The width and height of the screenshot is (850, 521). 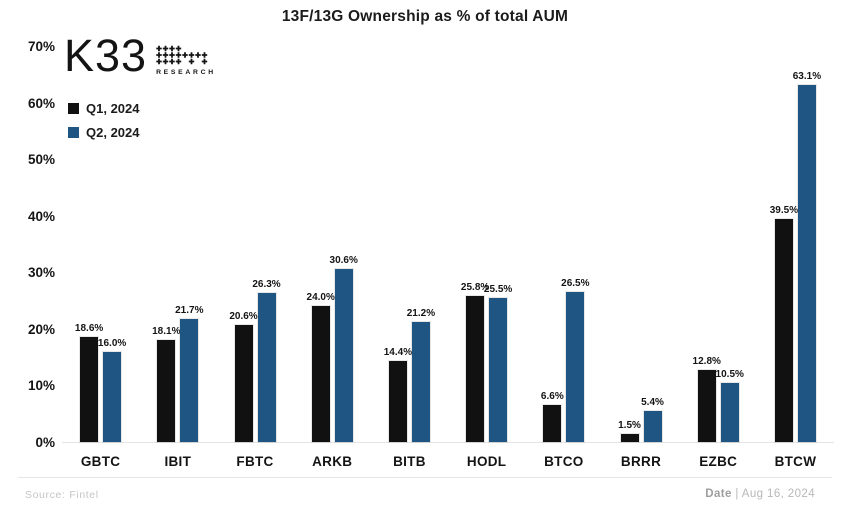 I want to click on bar-q2-btco: 26.5%, so click(x=575, y=360).